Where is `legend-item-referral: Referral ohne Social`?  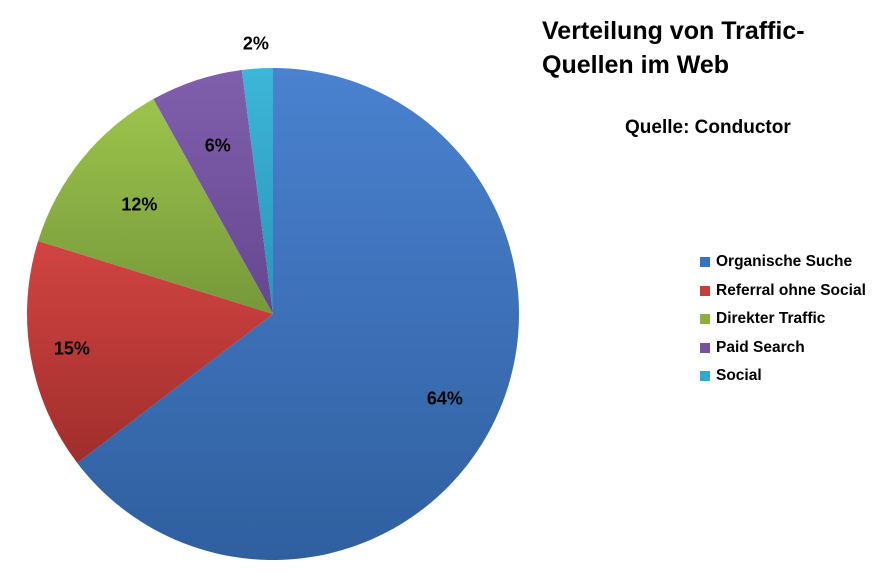 legend-item-referral: Referral ohne Social is located at coordinates (783, 291).